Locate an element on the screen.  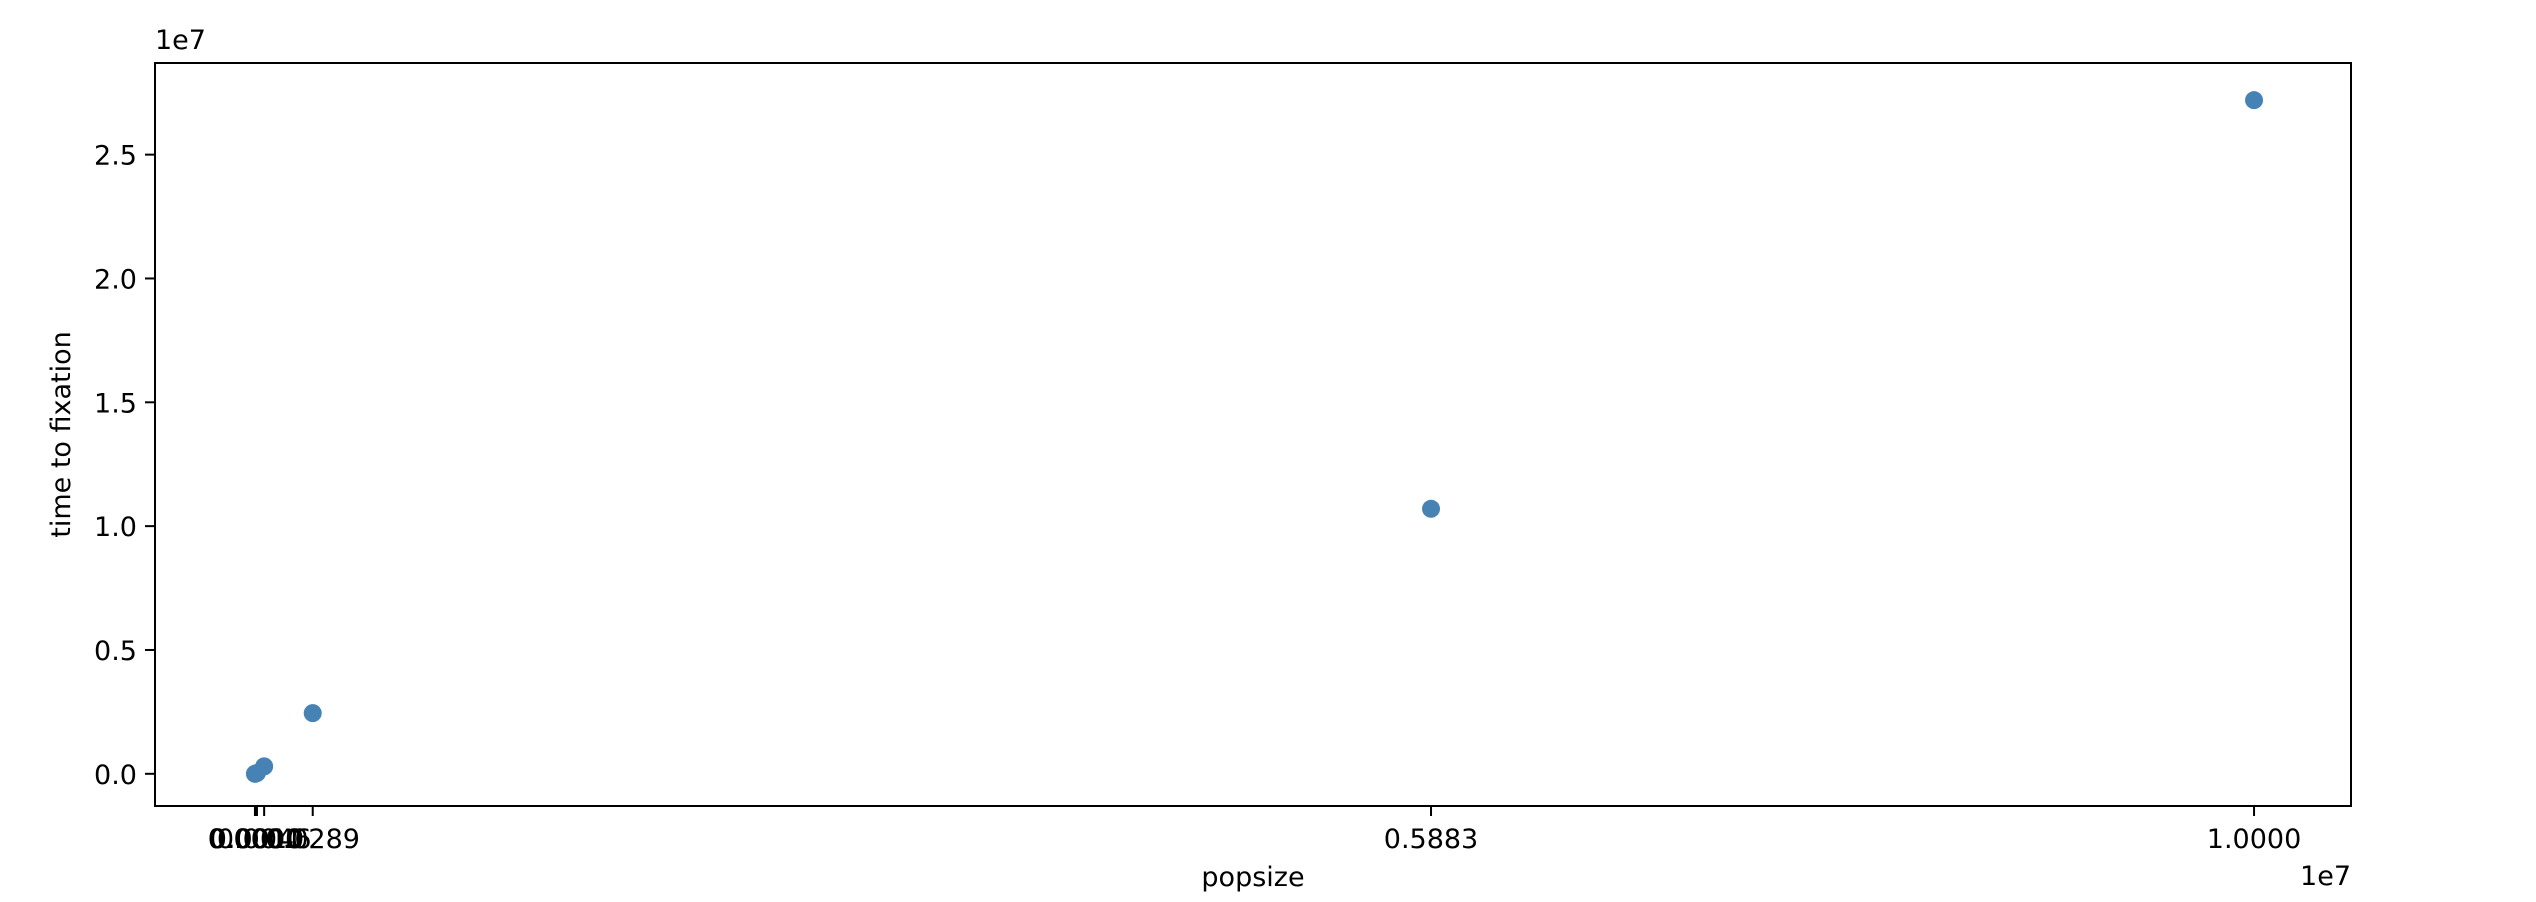
y-tick-label: 2.0 is located at coordinates (115, 279).